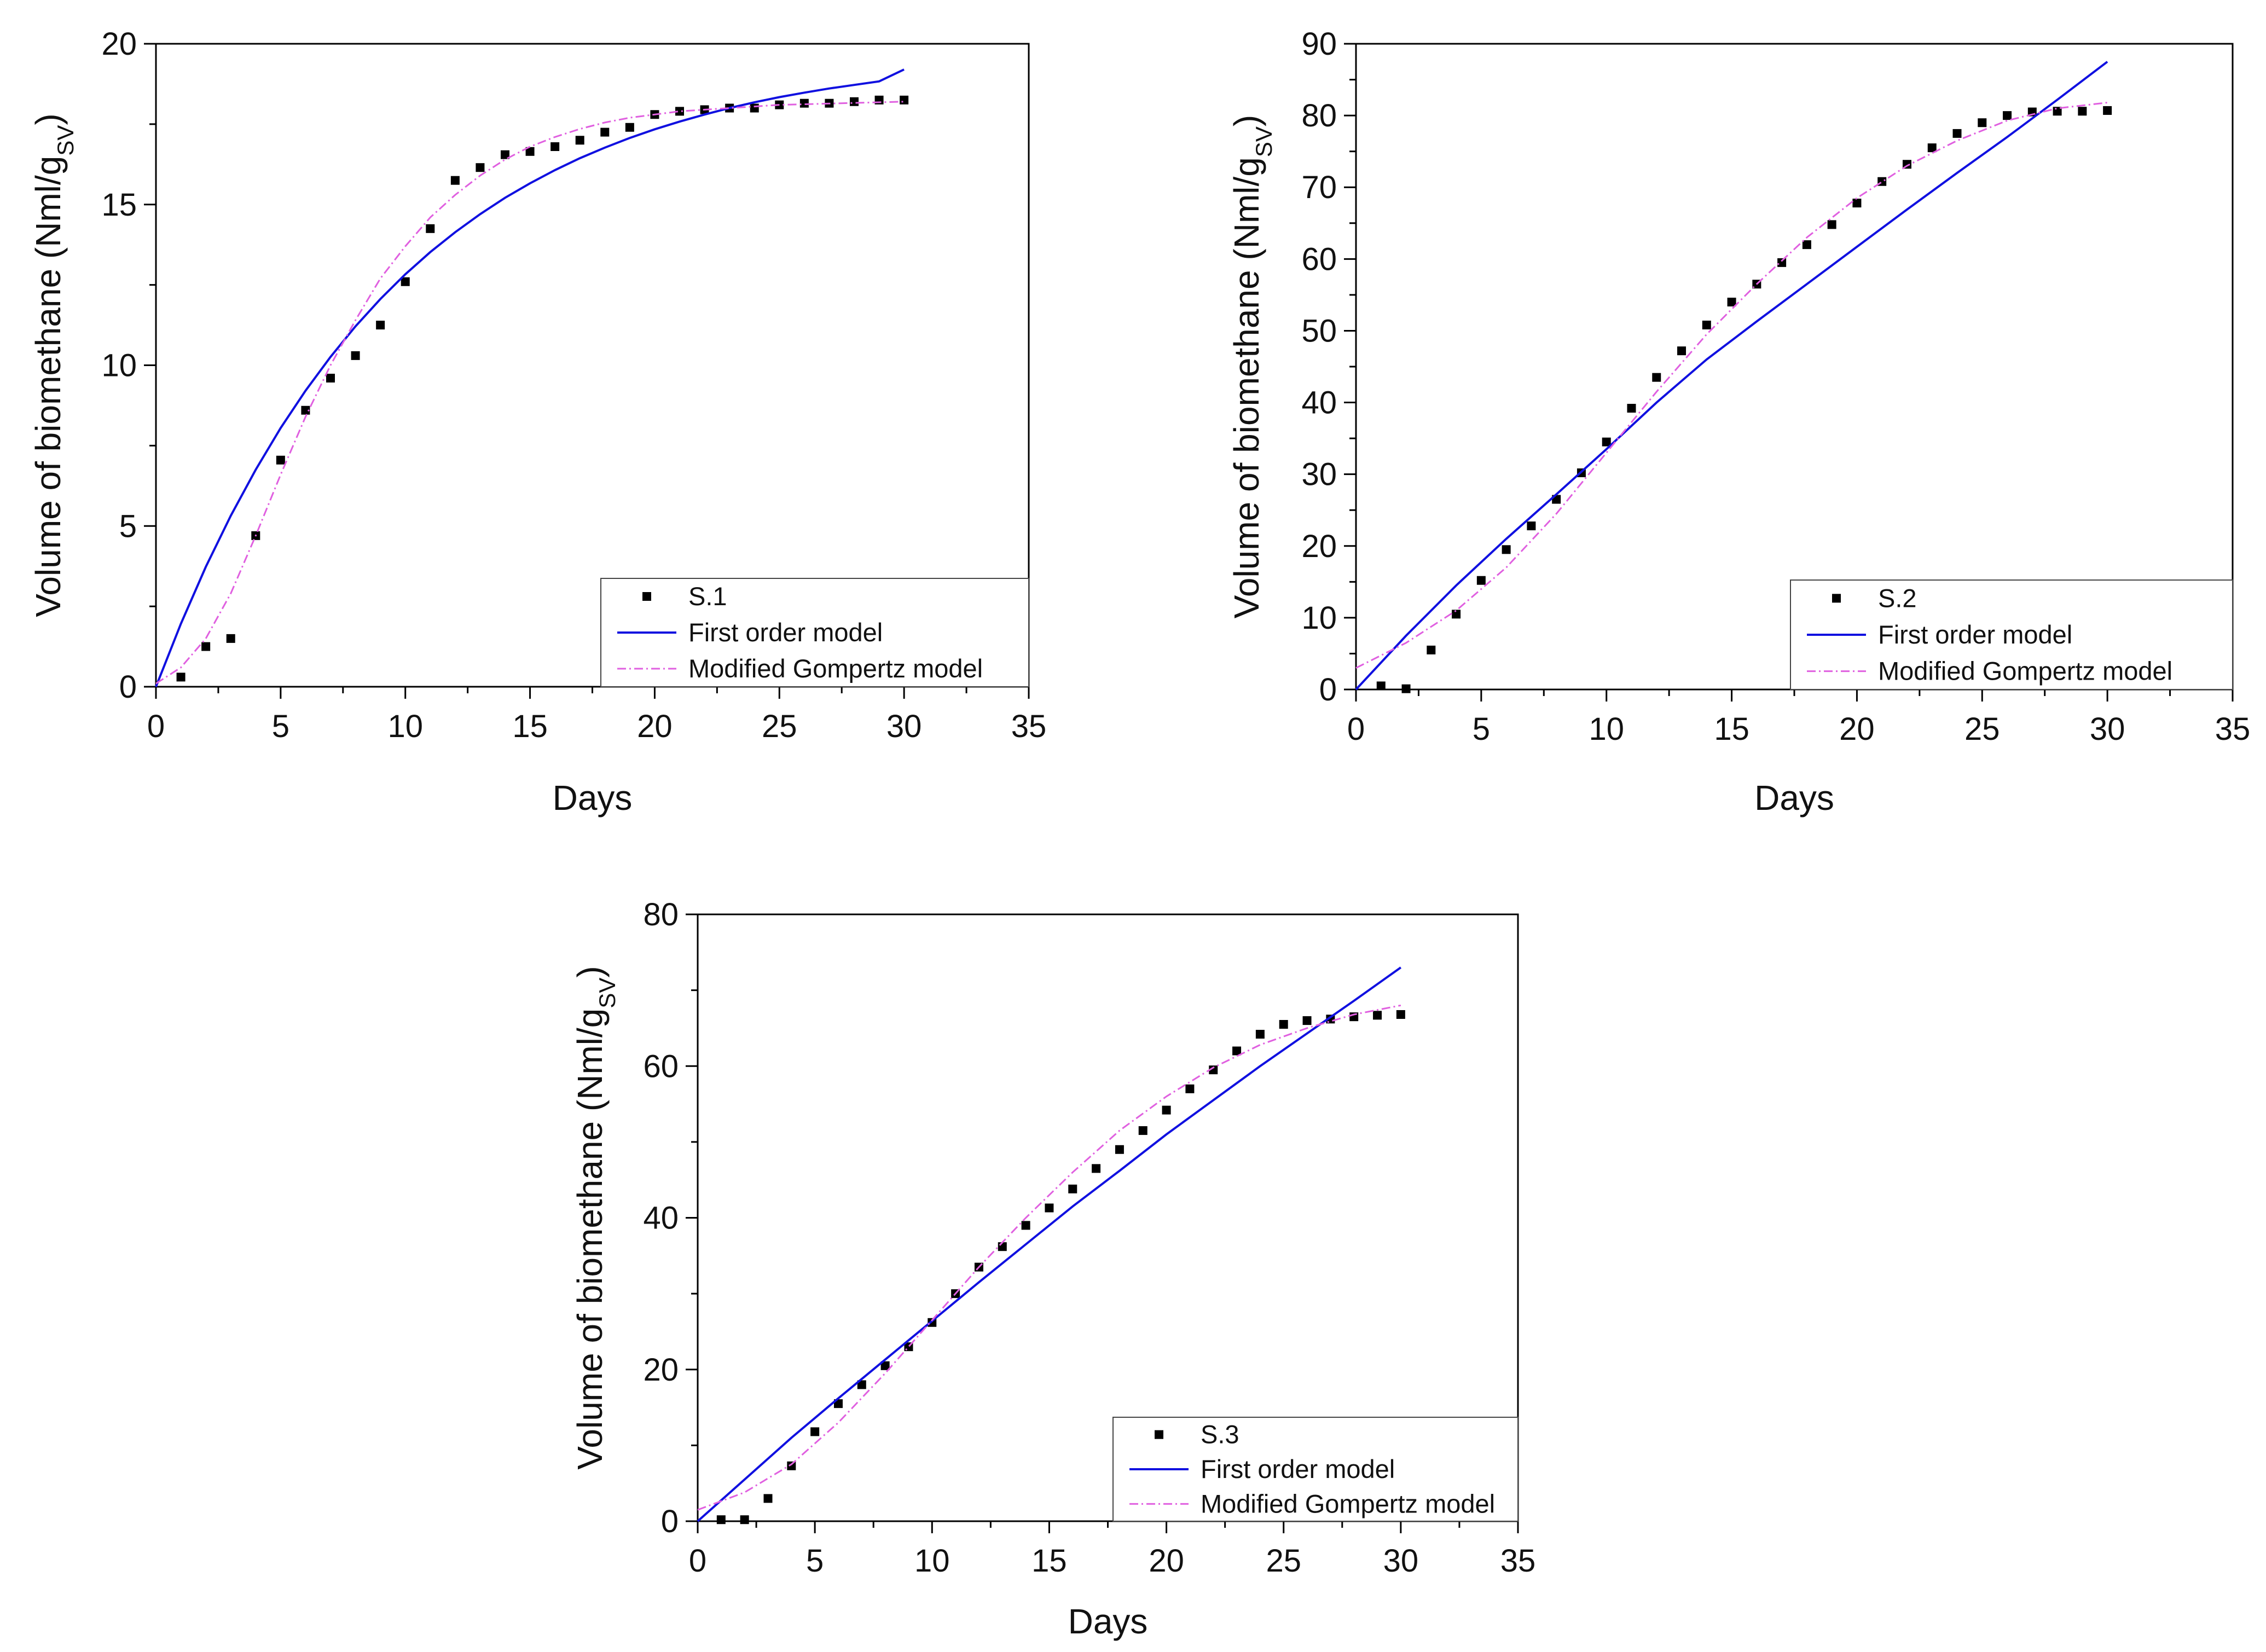 The width and height of the screenshot is (2266, 1652). What do you see at coordinates (1319, 44) in the screenshot?
I see `y-tick-label: 90` at bounding box center [1319, 44].